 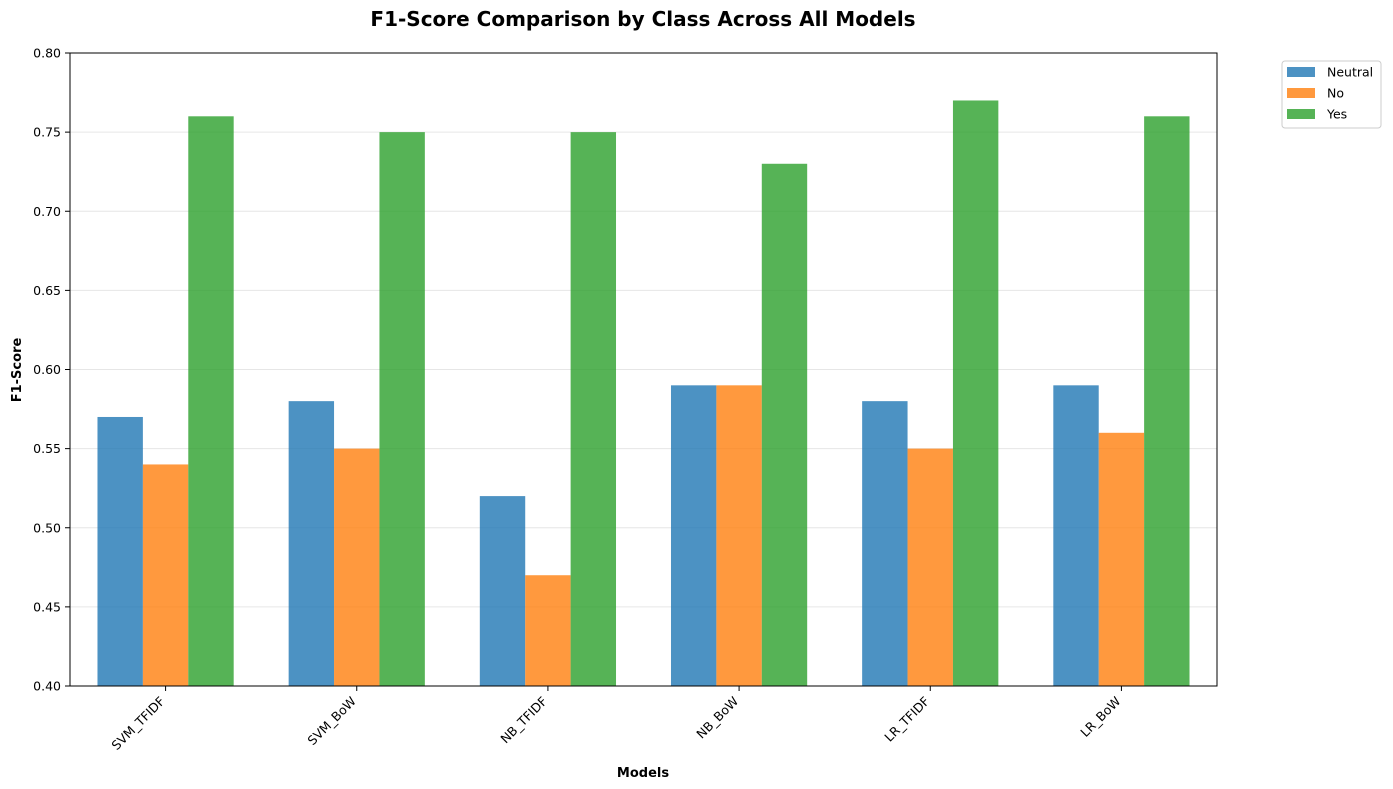 I want to click on x-tick-label: NB_BoW, so click(x=717, y=718).